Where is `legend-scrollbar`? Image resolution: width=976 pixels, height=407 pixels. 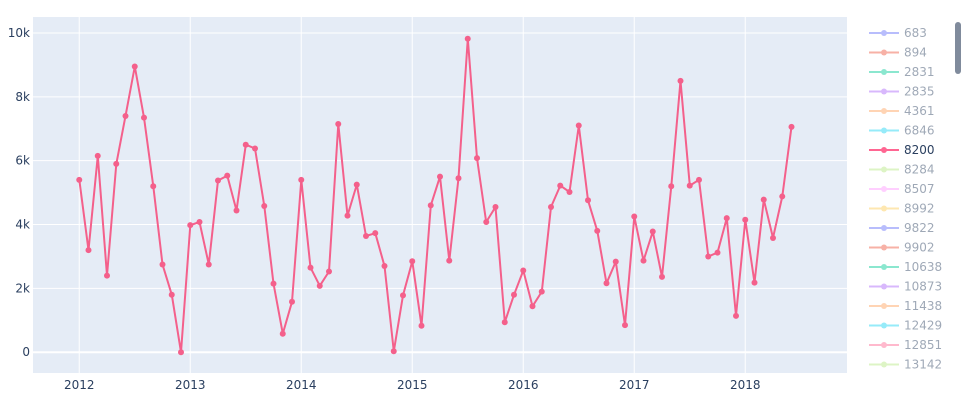
legend-scrollbar is located at coordinates (958, 48).